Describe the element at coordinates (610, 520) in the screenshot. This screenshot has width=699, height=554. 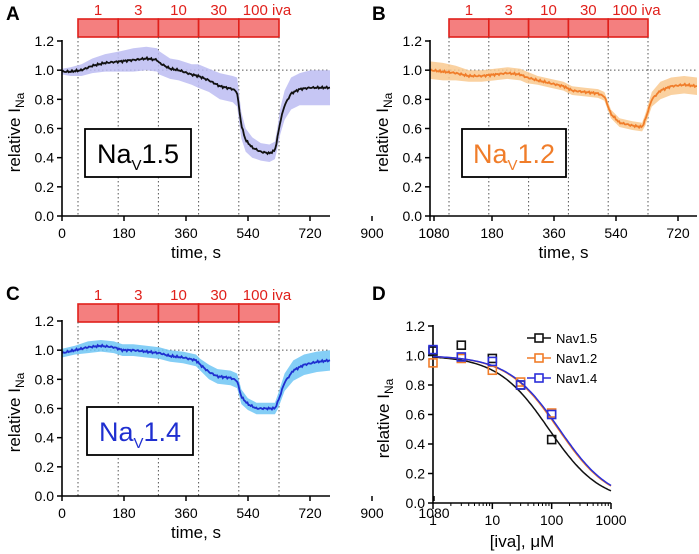
I see `x-tick-label: 1000` at that location.